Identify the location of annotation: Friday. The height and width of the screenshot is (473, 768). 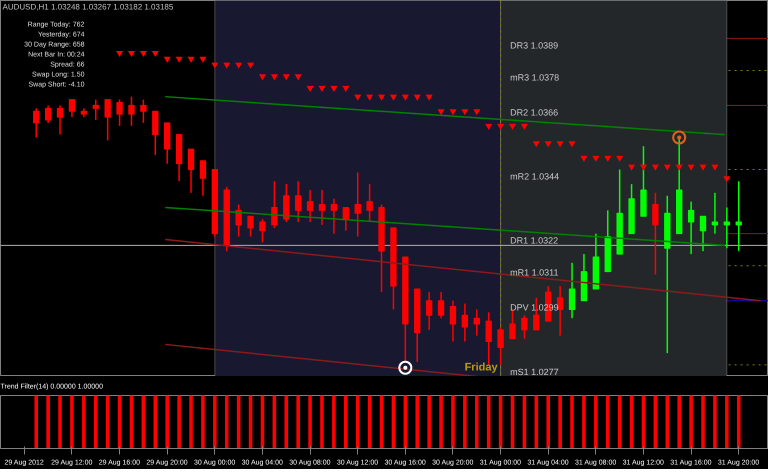
(481, 368).